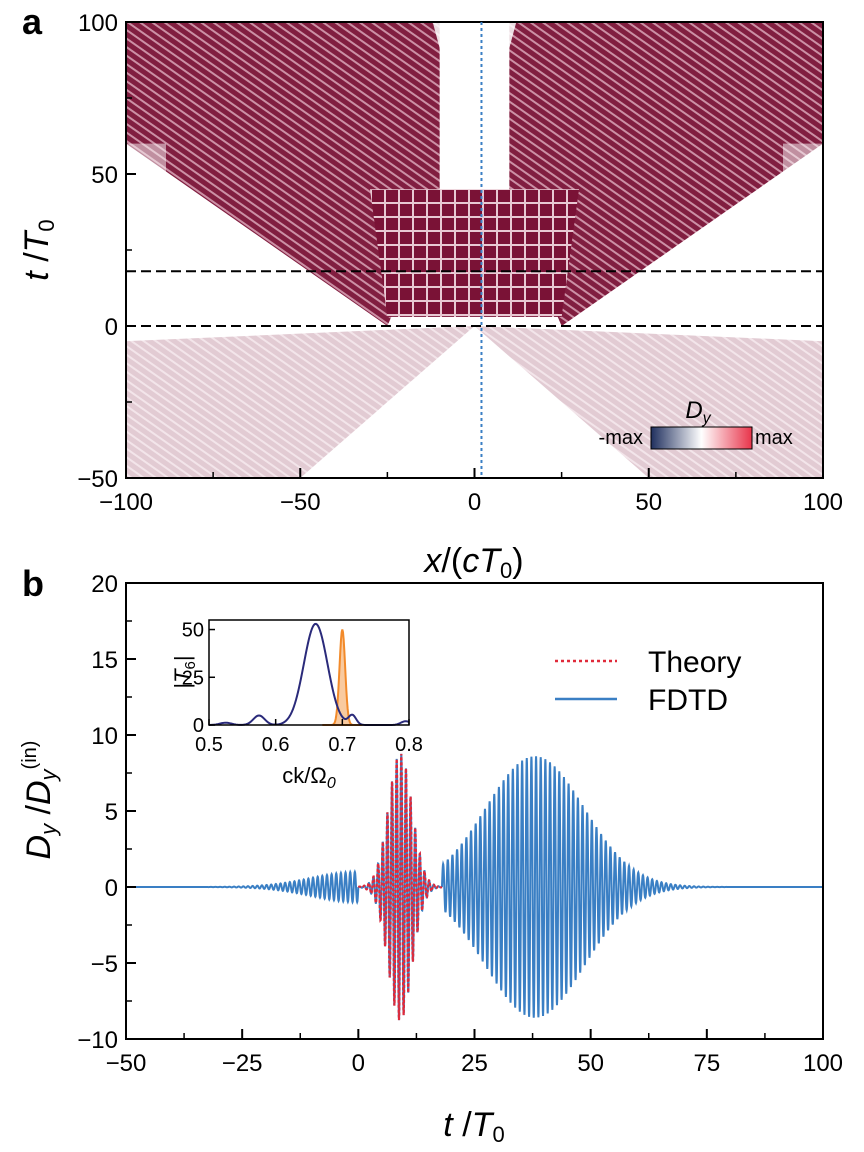 The width and height of the screenshot is (864, 1152). I want to click on heatmap-interference-zone, so click(474, 253).